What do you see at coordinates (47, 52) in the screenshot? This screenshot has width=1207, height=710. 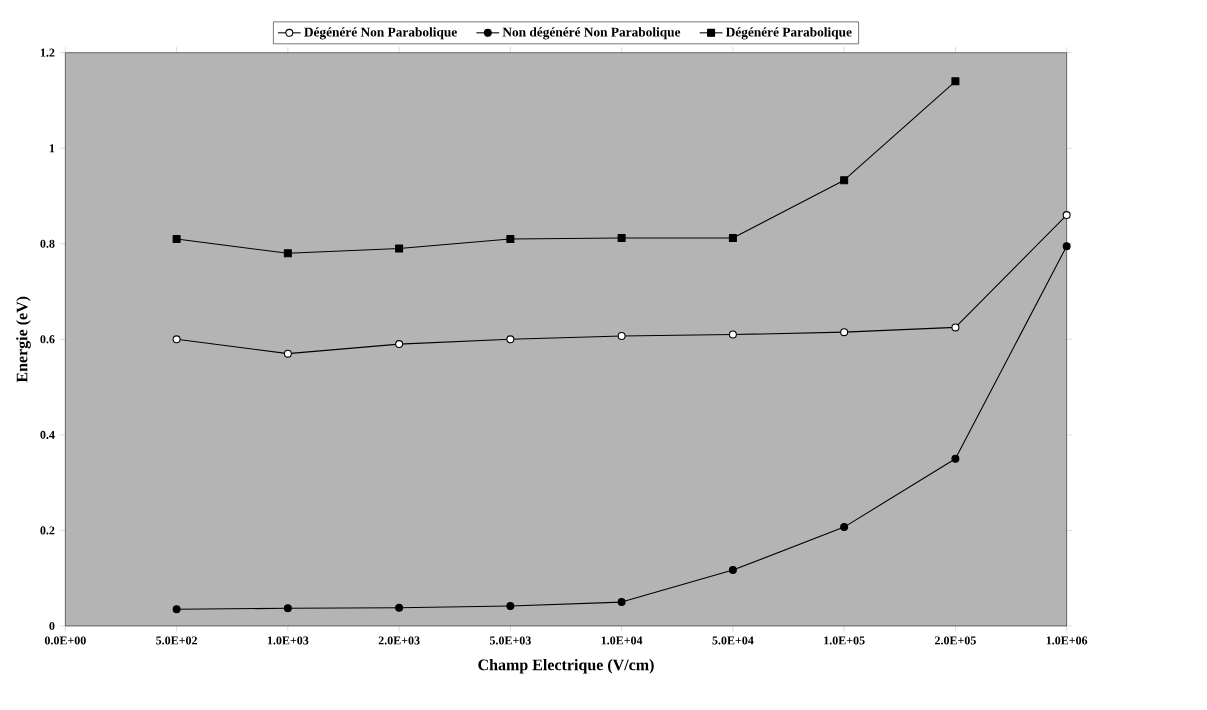 I see `y-tick-label: 1.2` at bounding box center [47, 52].